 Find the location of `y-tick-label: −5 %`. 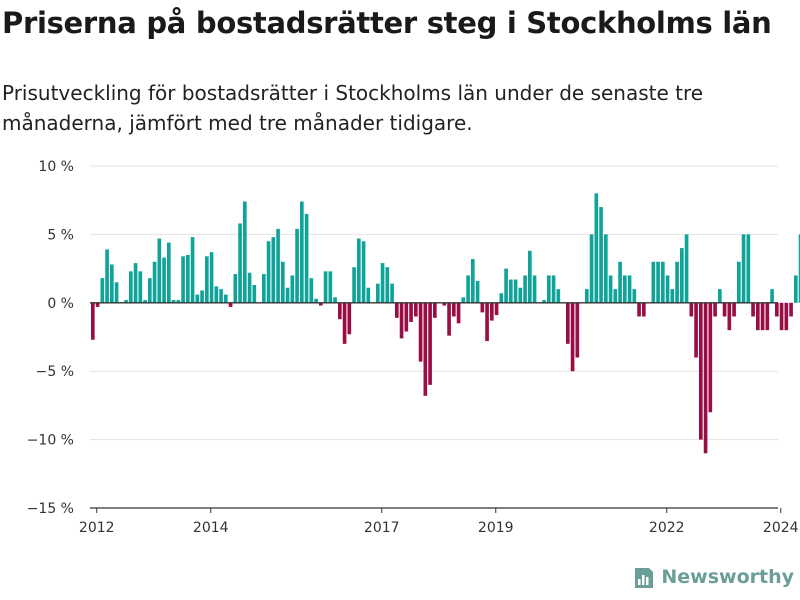

y-tick-label: −5 % is located at coordinates (55, 372).